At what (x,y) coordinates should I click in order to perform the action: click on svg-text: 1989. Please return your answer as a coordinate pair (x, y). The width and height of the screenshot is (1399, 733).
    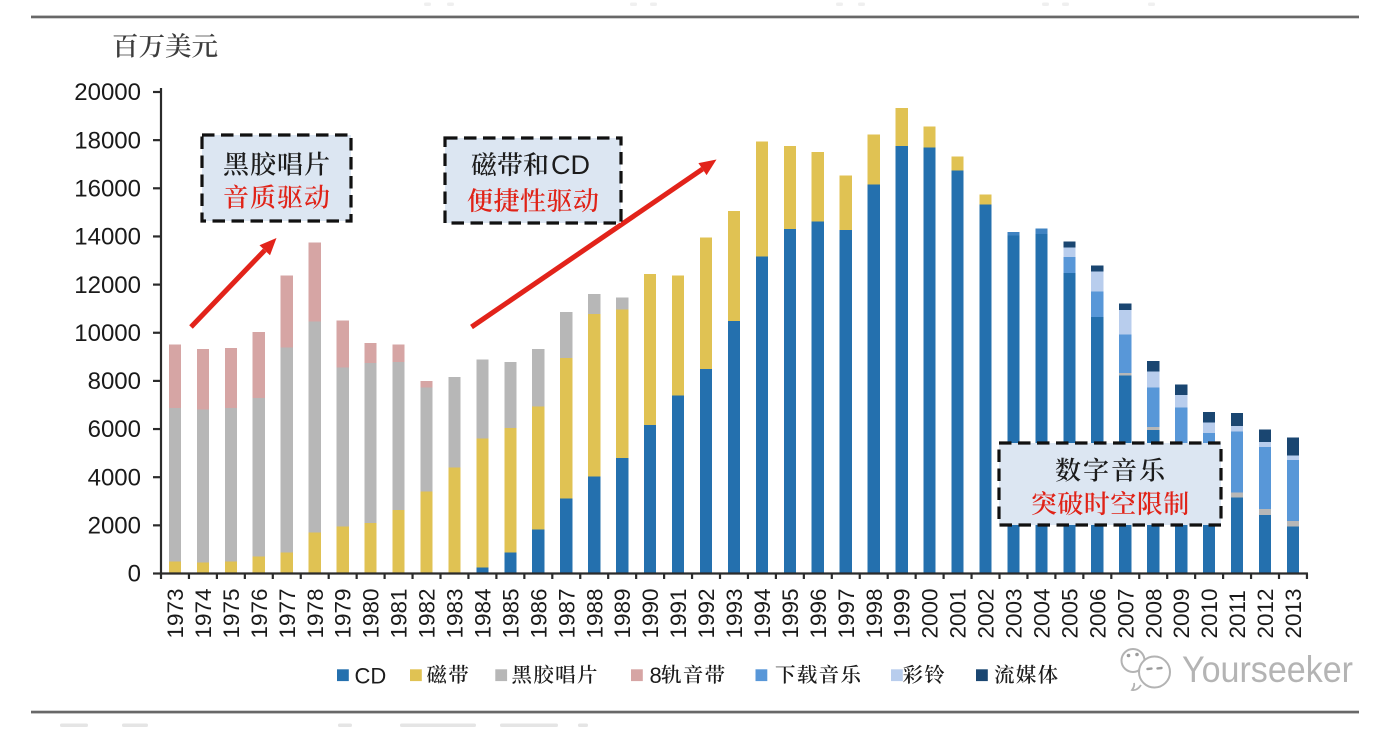
    Looking at the image, I should click on (622, 613).